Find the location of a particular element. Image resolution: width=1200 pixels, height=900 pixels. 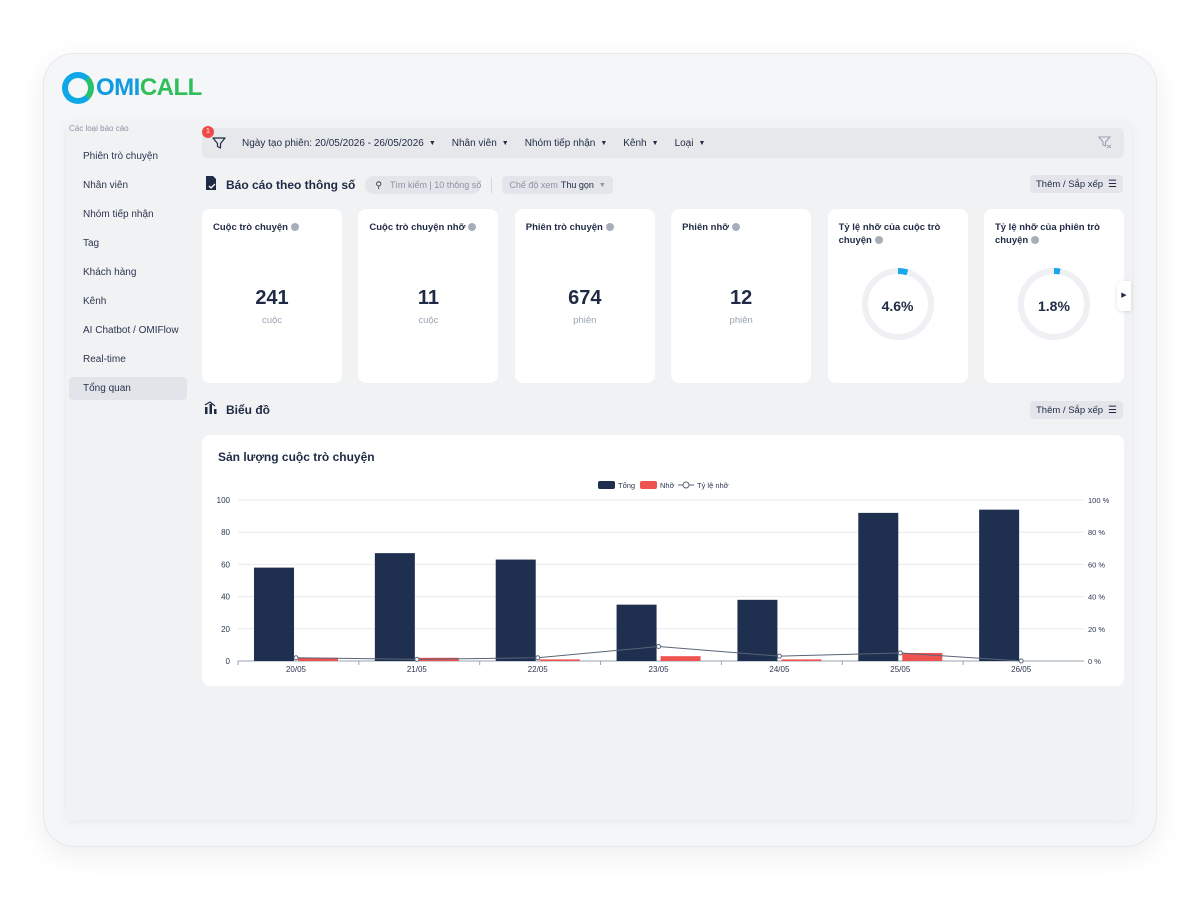

kpi-value: 12 is located at coordinates (741, 298).